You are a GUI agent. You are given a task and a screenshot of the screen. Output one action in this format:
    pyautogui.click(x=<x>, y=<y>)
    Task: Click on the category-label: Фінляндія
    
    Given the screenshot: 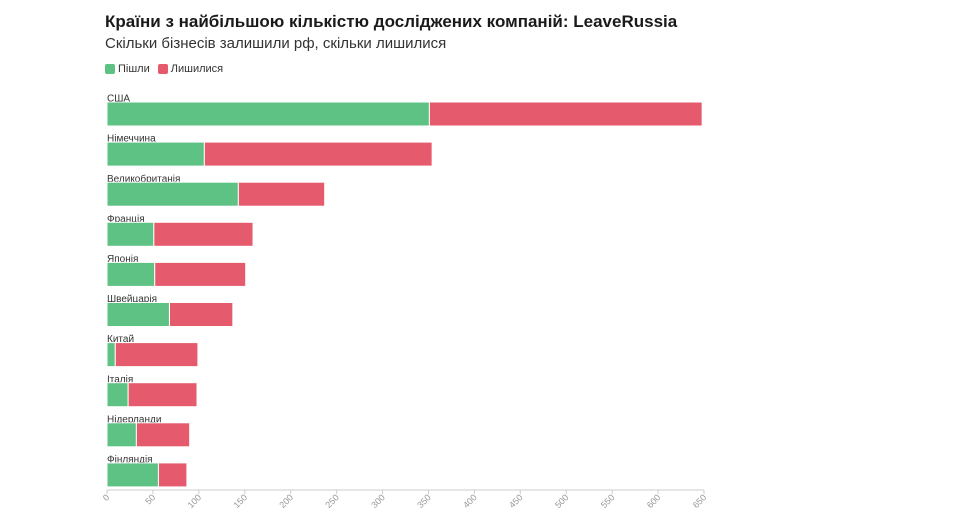 What is the action you would take?
    pyautogui.click(x=130, y=460)
    